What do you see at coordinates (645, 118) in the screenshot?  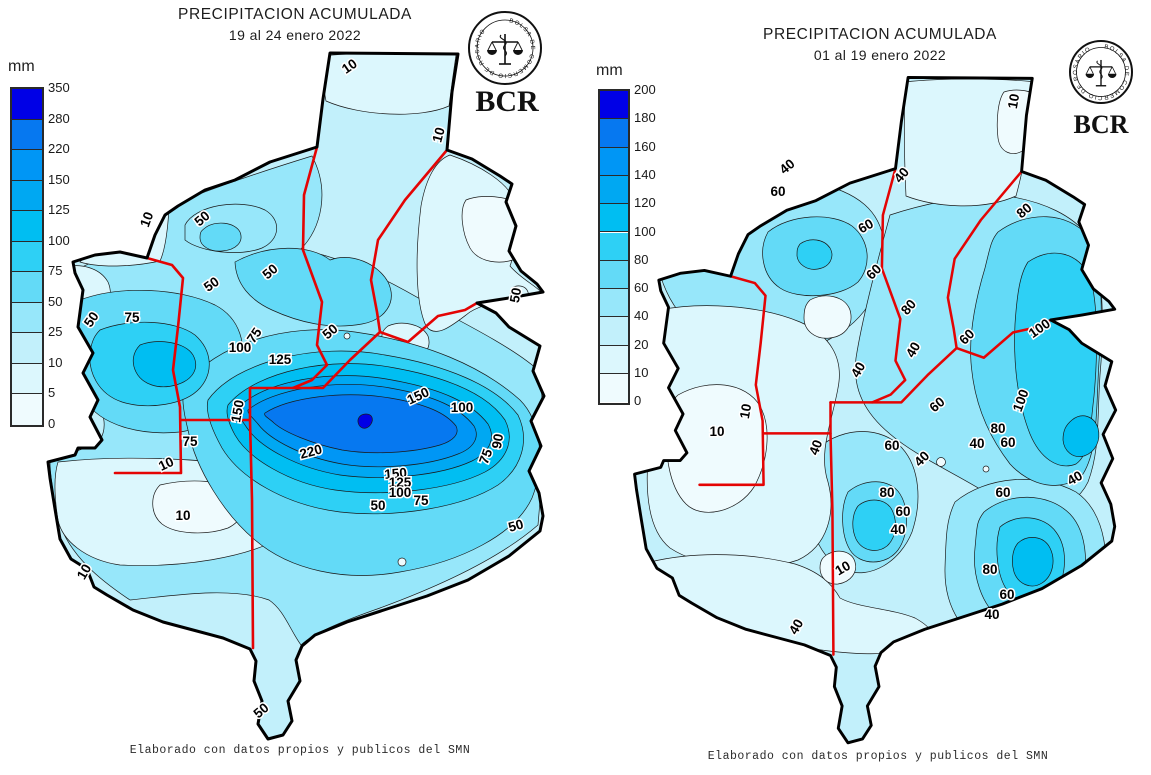 I see `legend-tick-label: 180` at bounding box center [645, 118].